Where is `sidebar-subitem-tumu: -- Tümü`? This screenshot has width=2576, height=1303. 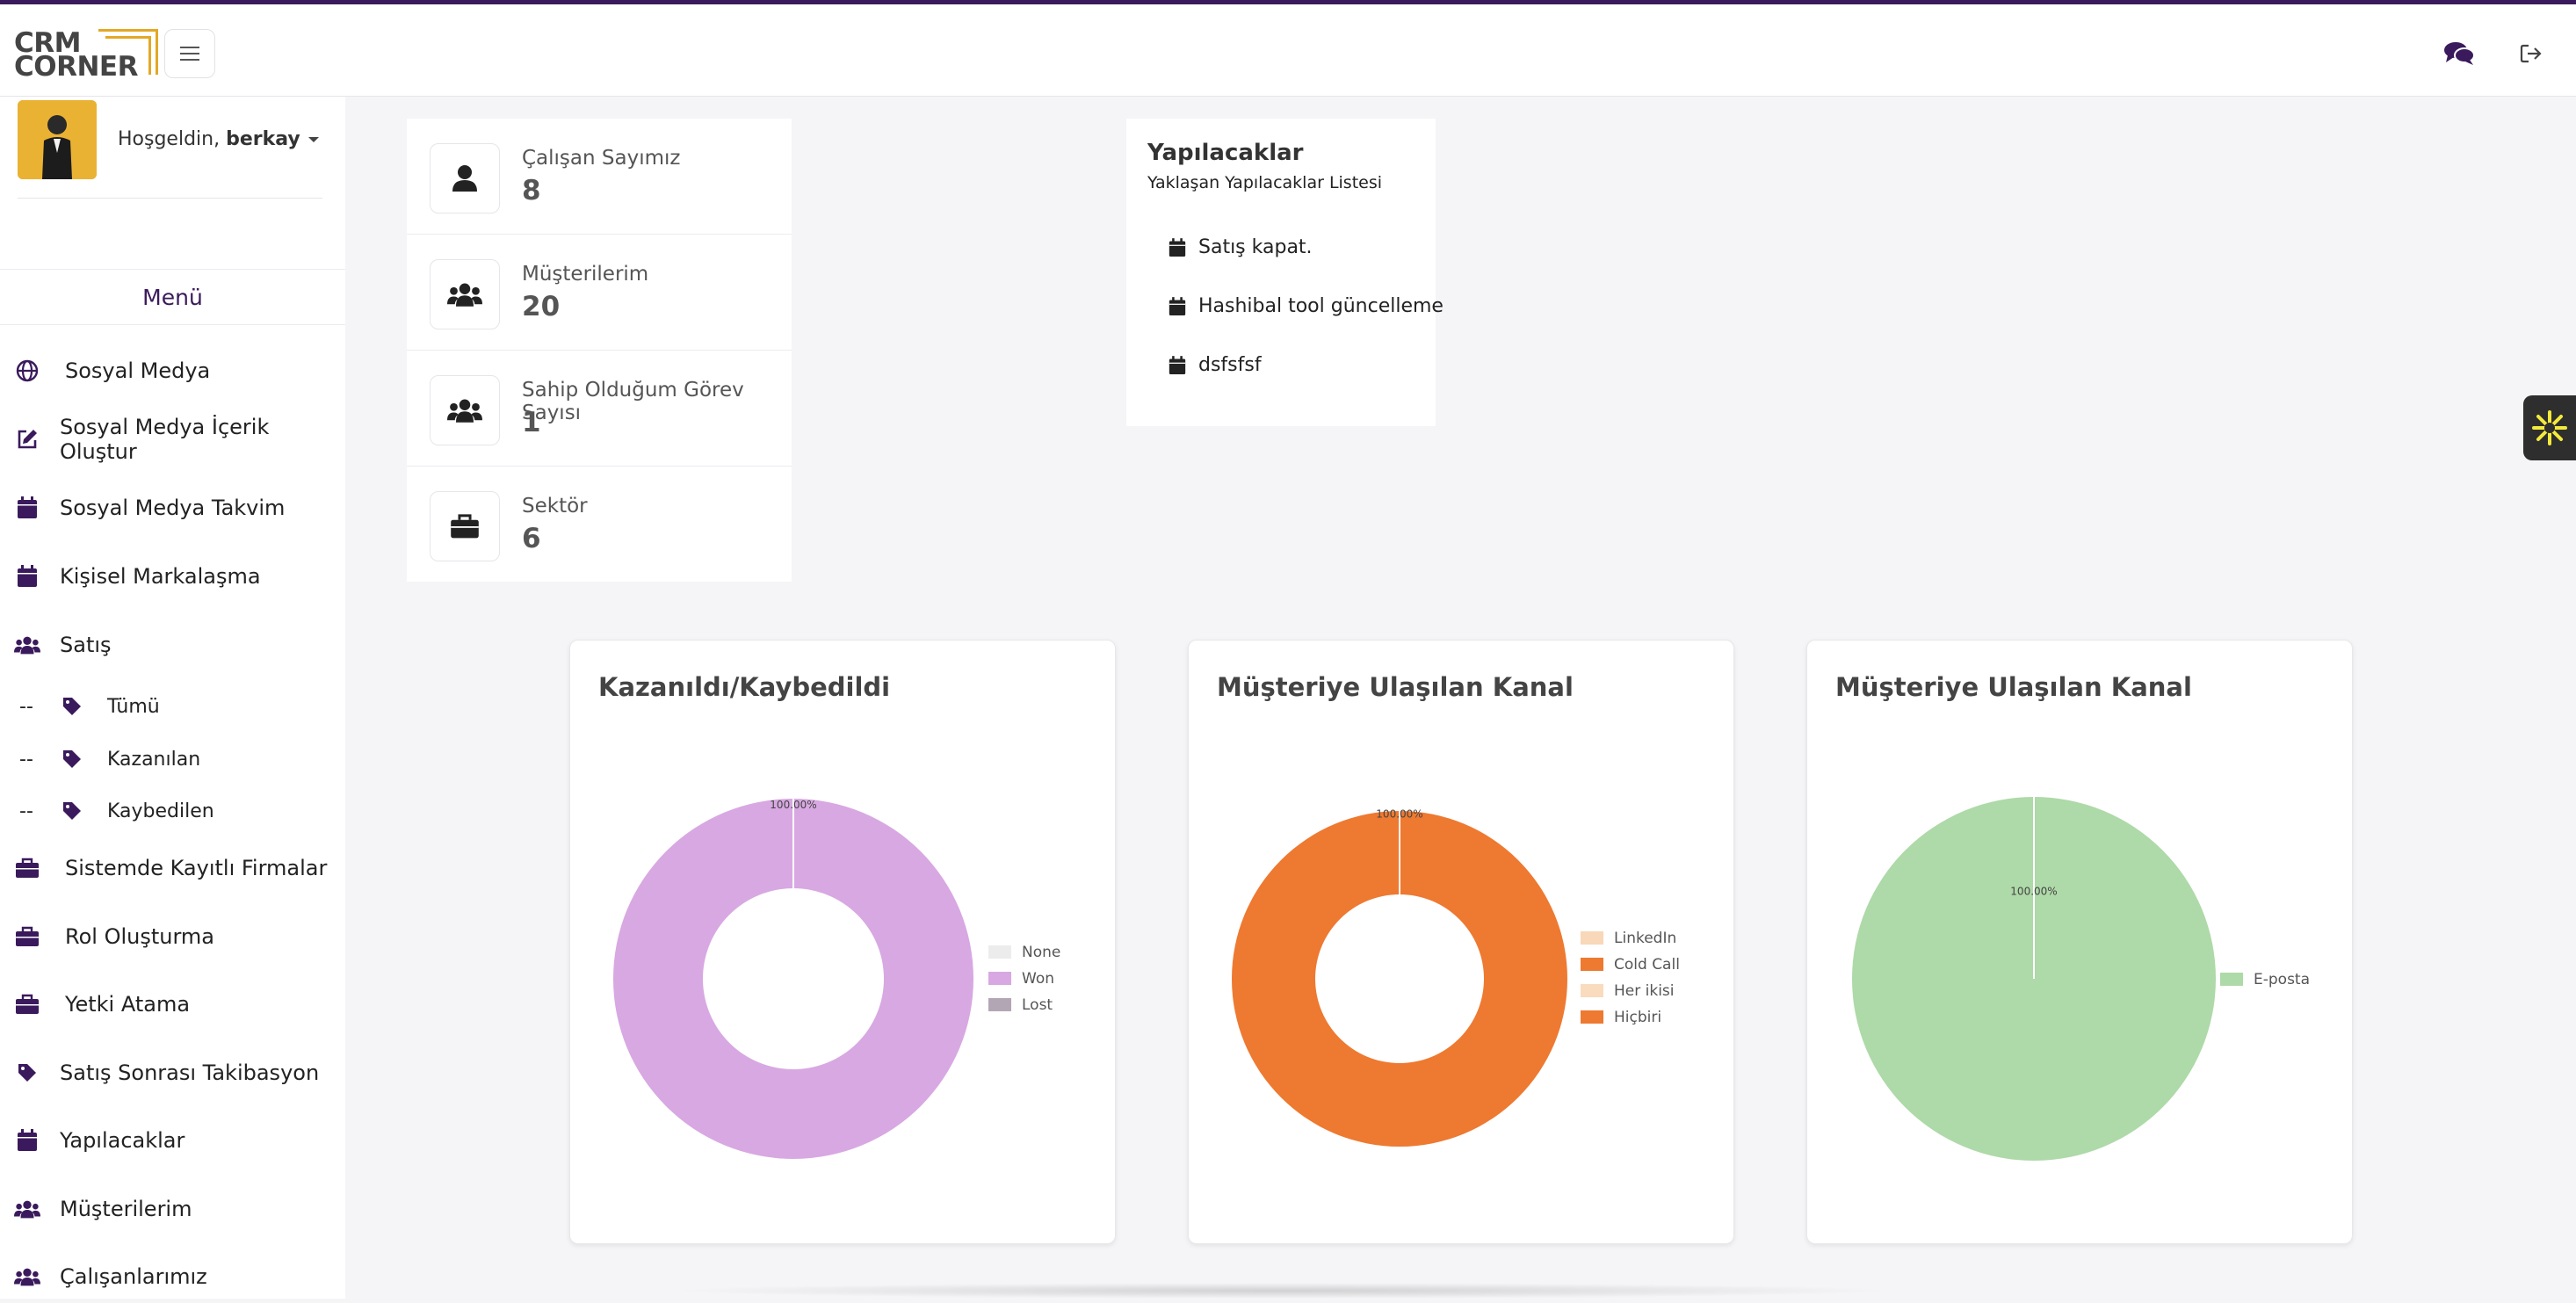 sidebar-subitem-tumu: -- Tümü is located at coordinates (172, 708).